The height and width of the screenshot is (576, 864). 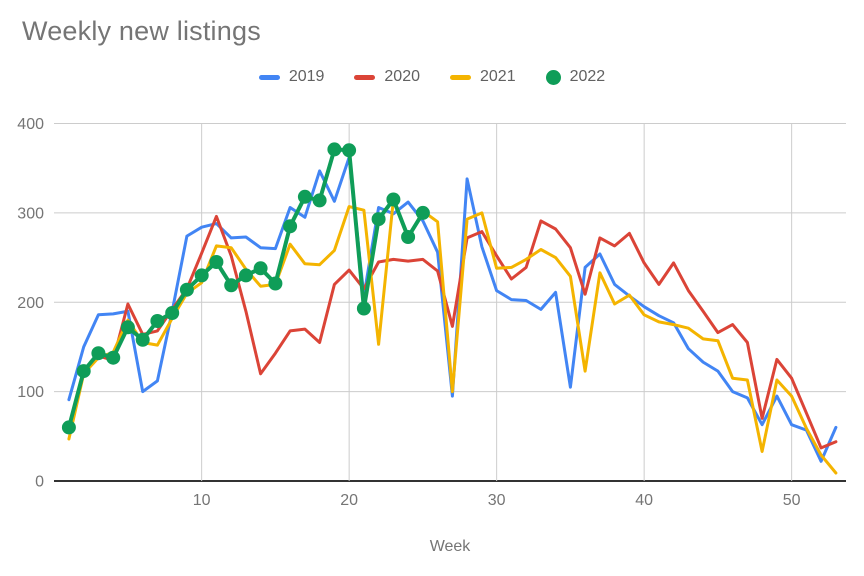 What do you see at coordinates (792, 500) in the screenshot?
I see `x-tick-label: 50` at bounding box center [792, 500].